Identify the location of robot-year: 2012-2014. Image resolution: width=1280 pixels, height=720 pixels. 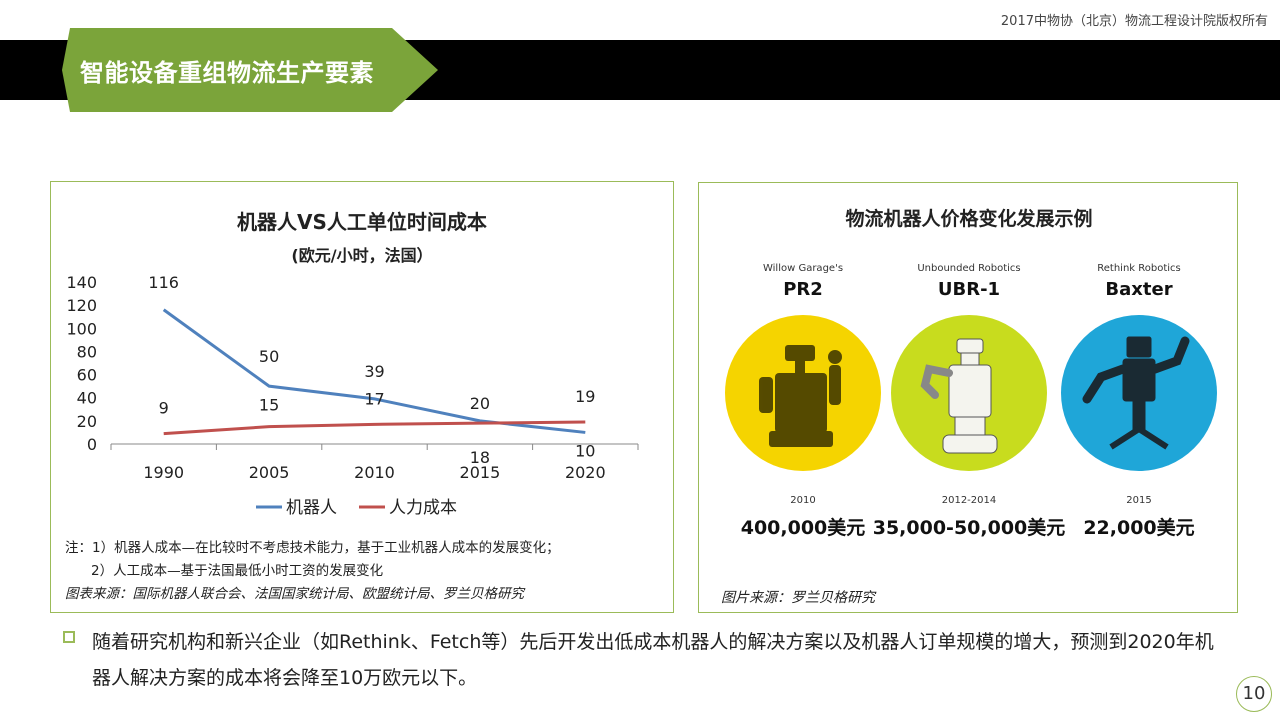
(969, 500).